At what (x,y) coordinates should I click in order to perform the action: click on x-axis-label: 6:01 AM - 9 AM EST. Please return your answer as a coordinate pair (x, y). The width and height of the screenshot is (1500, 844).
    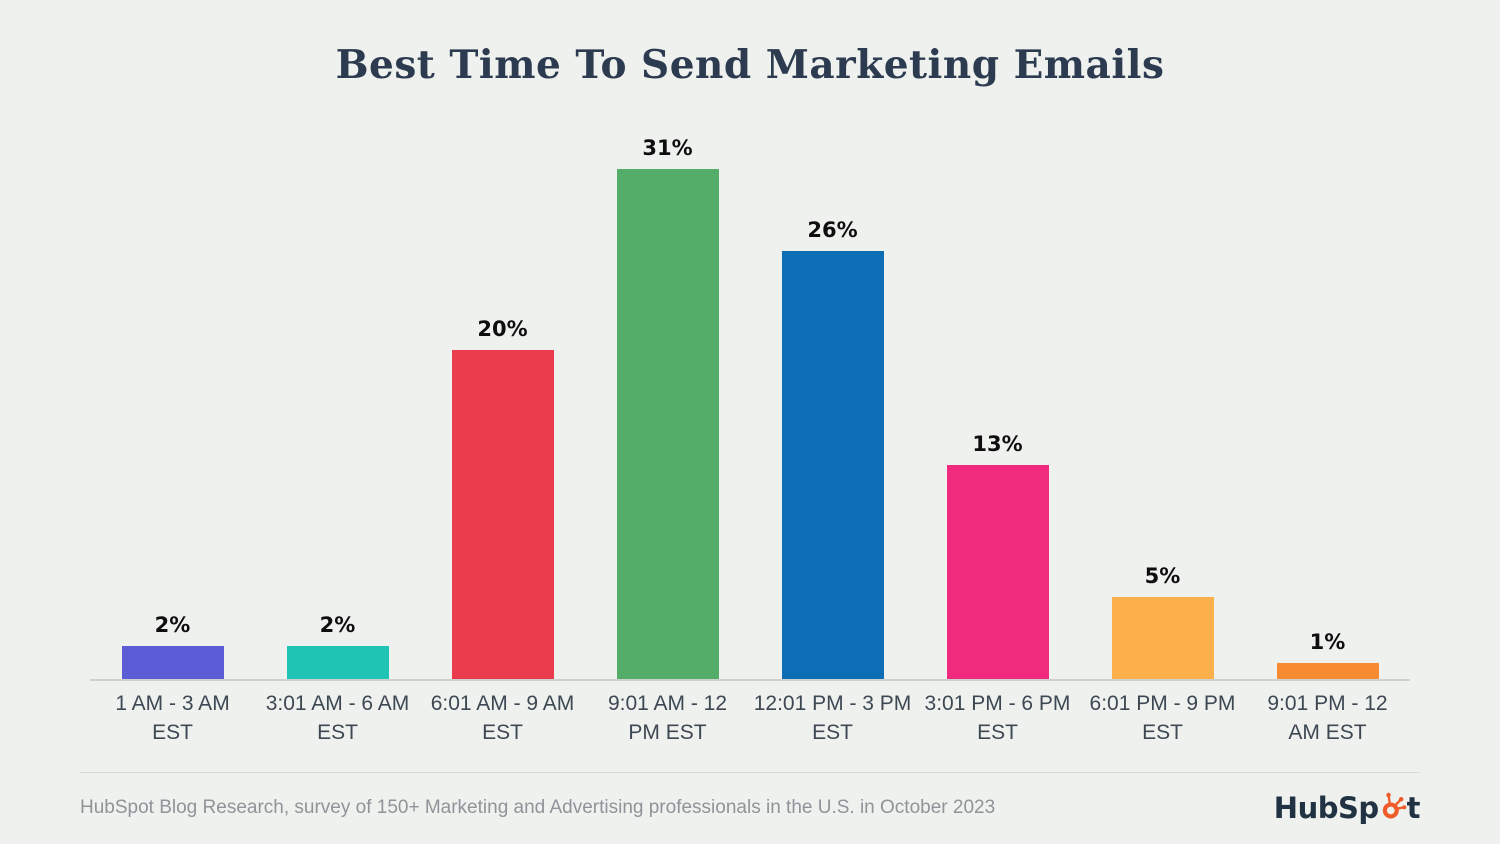
    Looking at the image, I should click on (502, 718).